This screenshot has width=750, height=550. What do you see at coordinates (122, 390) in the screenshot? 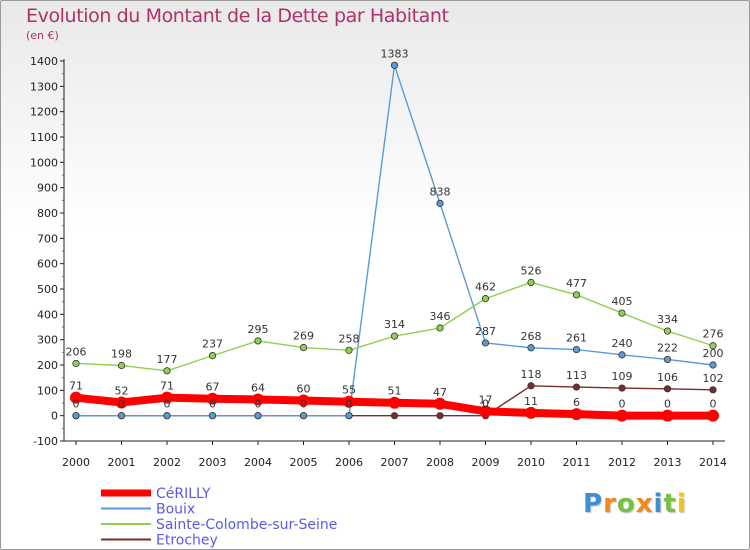
I see `data-label: 52` at bounding box center [122, 390].